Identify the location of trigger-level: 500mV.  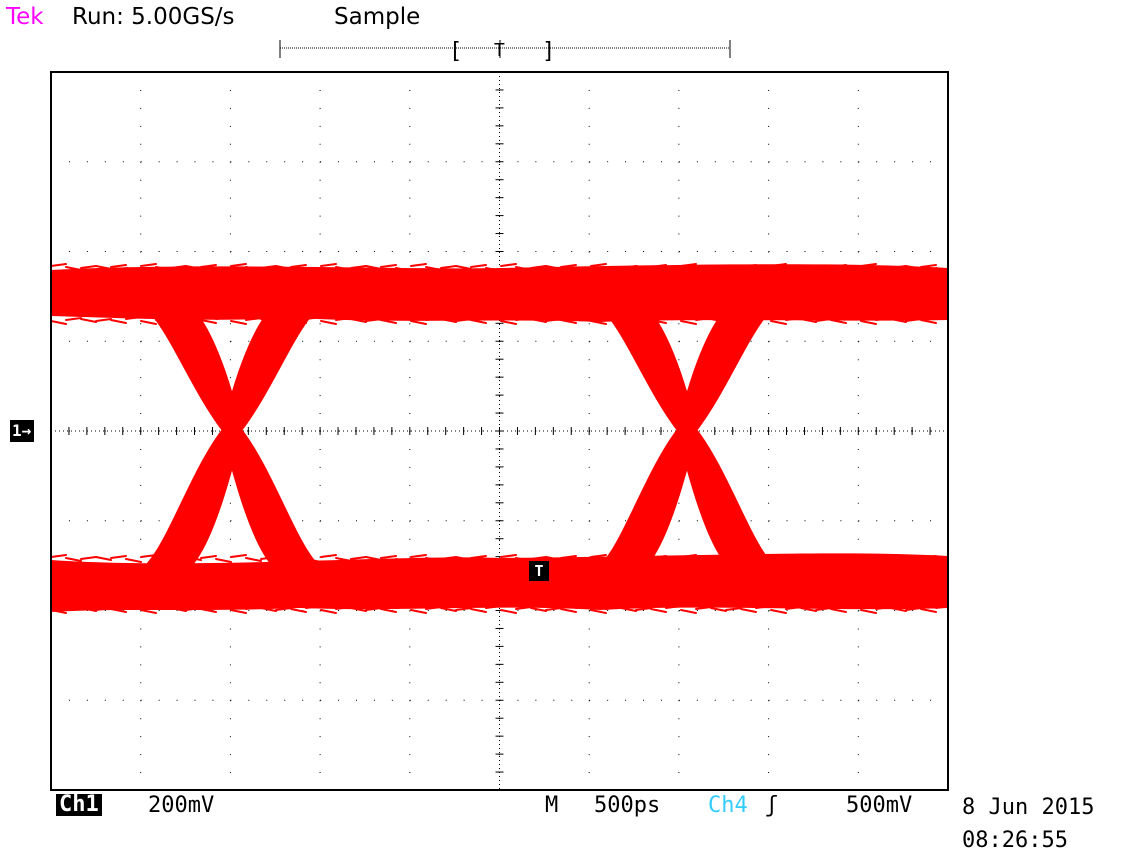
(879, 805).